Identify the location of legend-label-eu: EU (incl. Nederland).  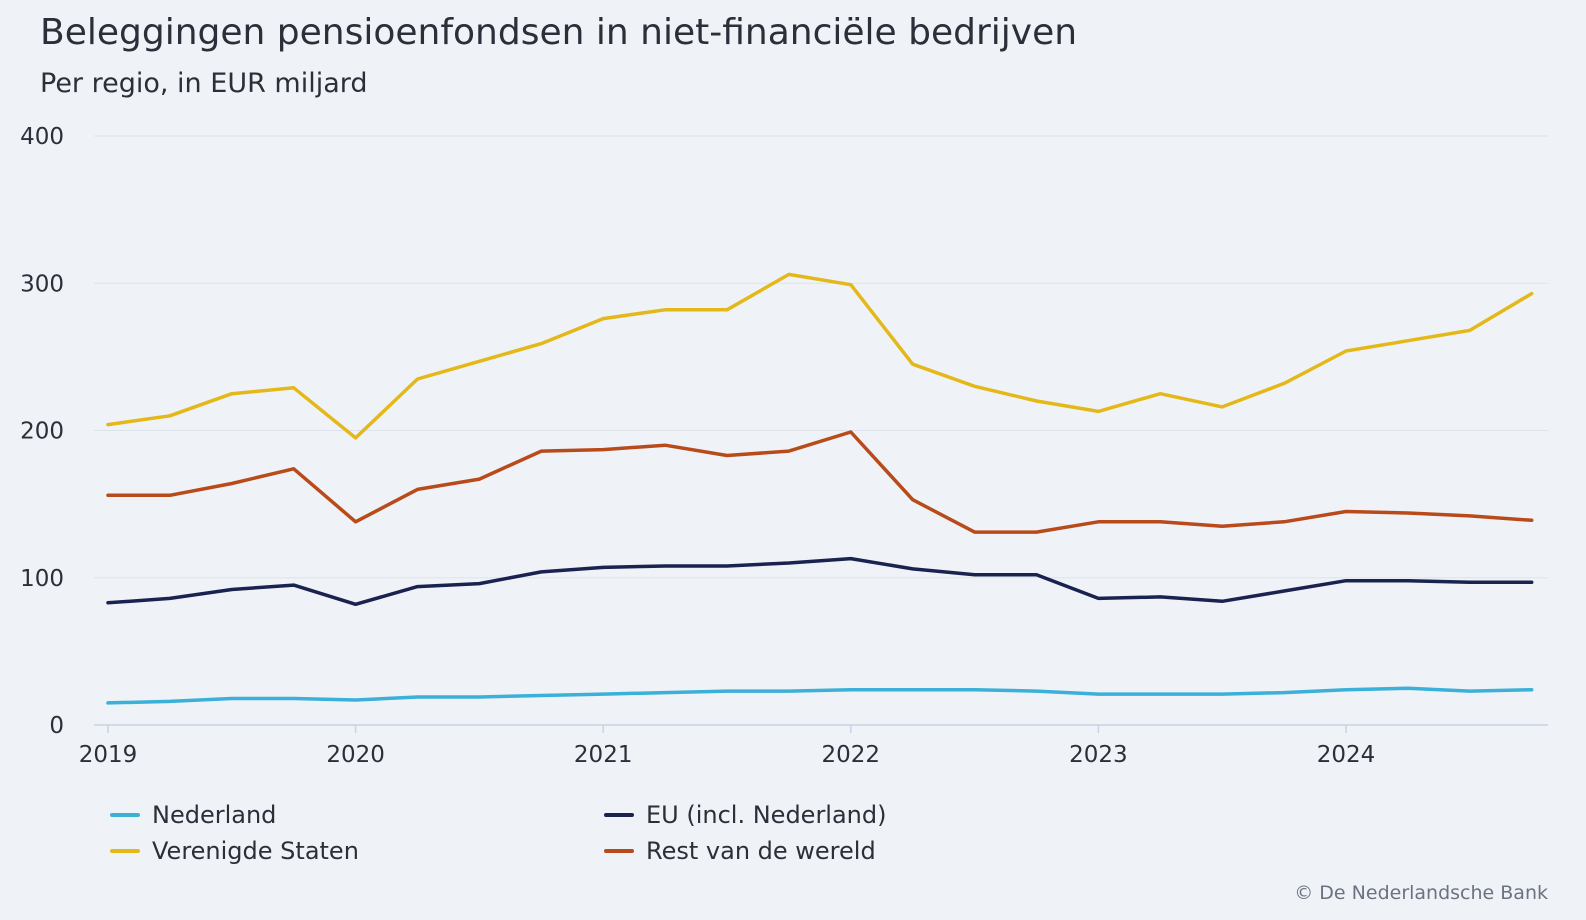
(766, 815).